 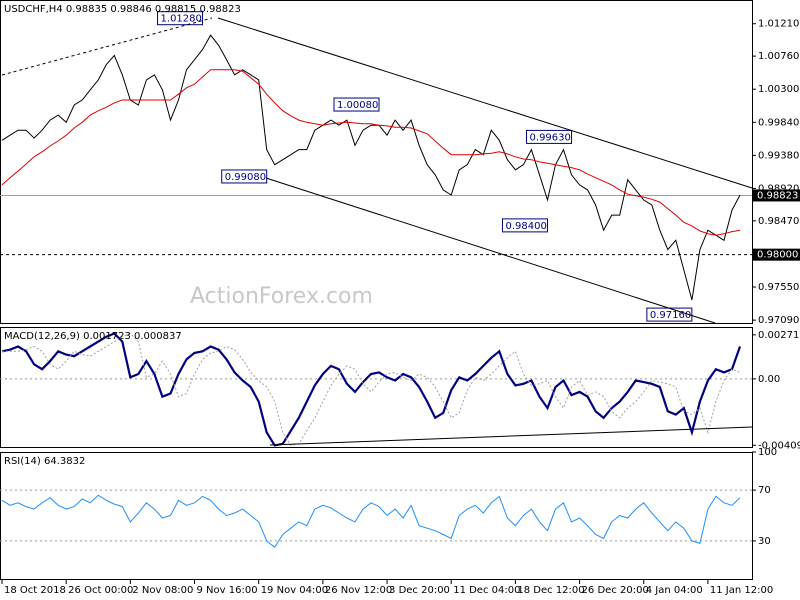 I want to click on y-tick-label: 0.97090, so click(x=778, y=320).